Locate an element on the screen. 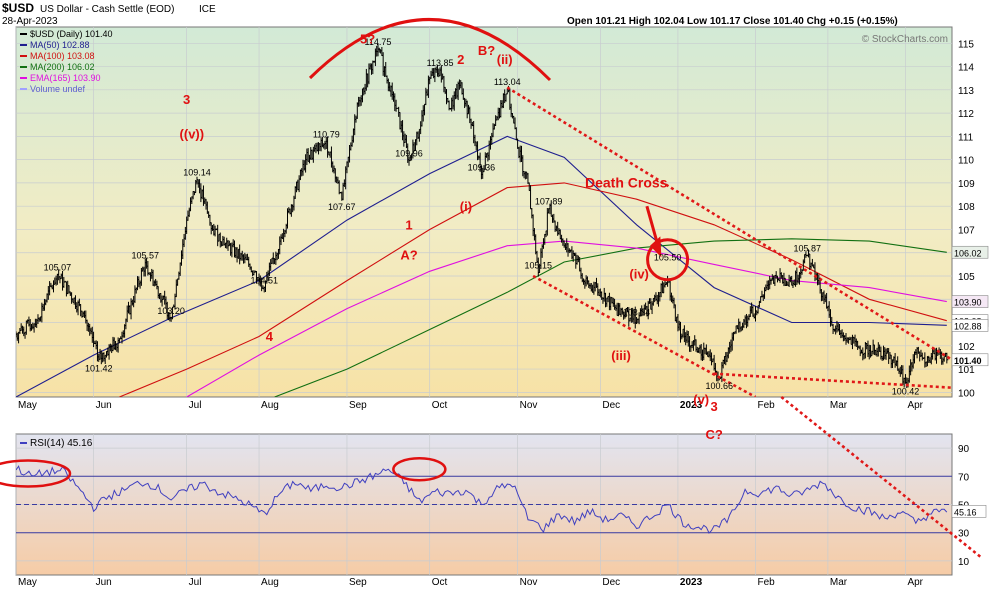  wave-annotation: (iii) is located at coordinates (621, 355).